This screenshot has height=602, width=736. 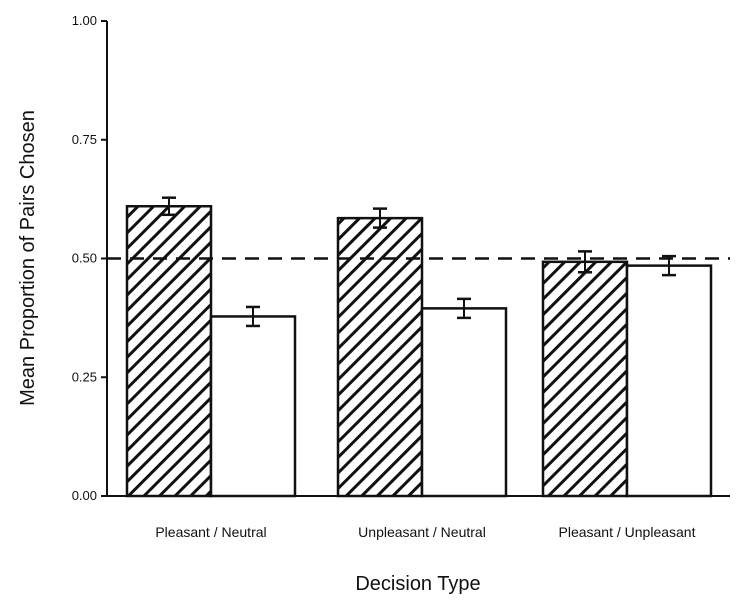 What do you see at coordinates (28, 258) in the screenshot?
I see `y-axis-title: Mean Proportion of Pairs Chosen` at bounding box center [28, 258].